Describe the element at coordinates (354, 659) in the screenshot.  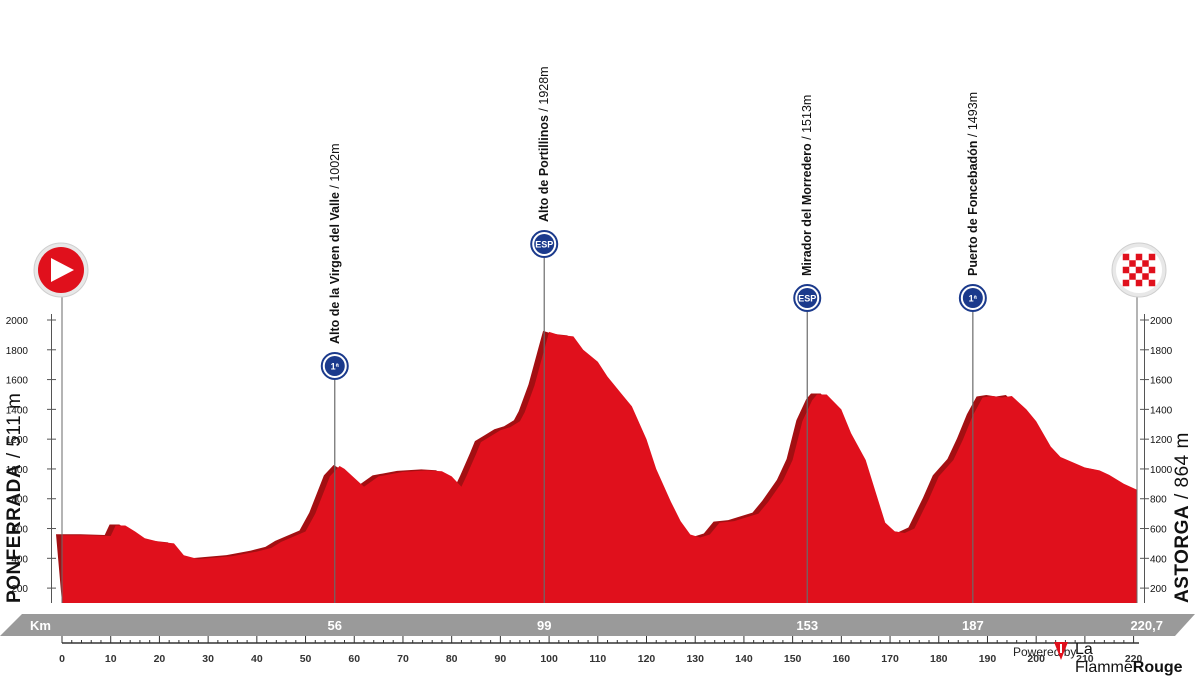
I see `x-tick-label: 60` at that location.